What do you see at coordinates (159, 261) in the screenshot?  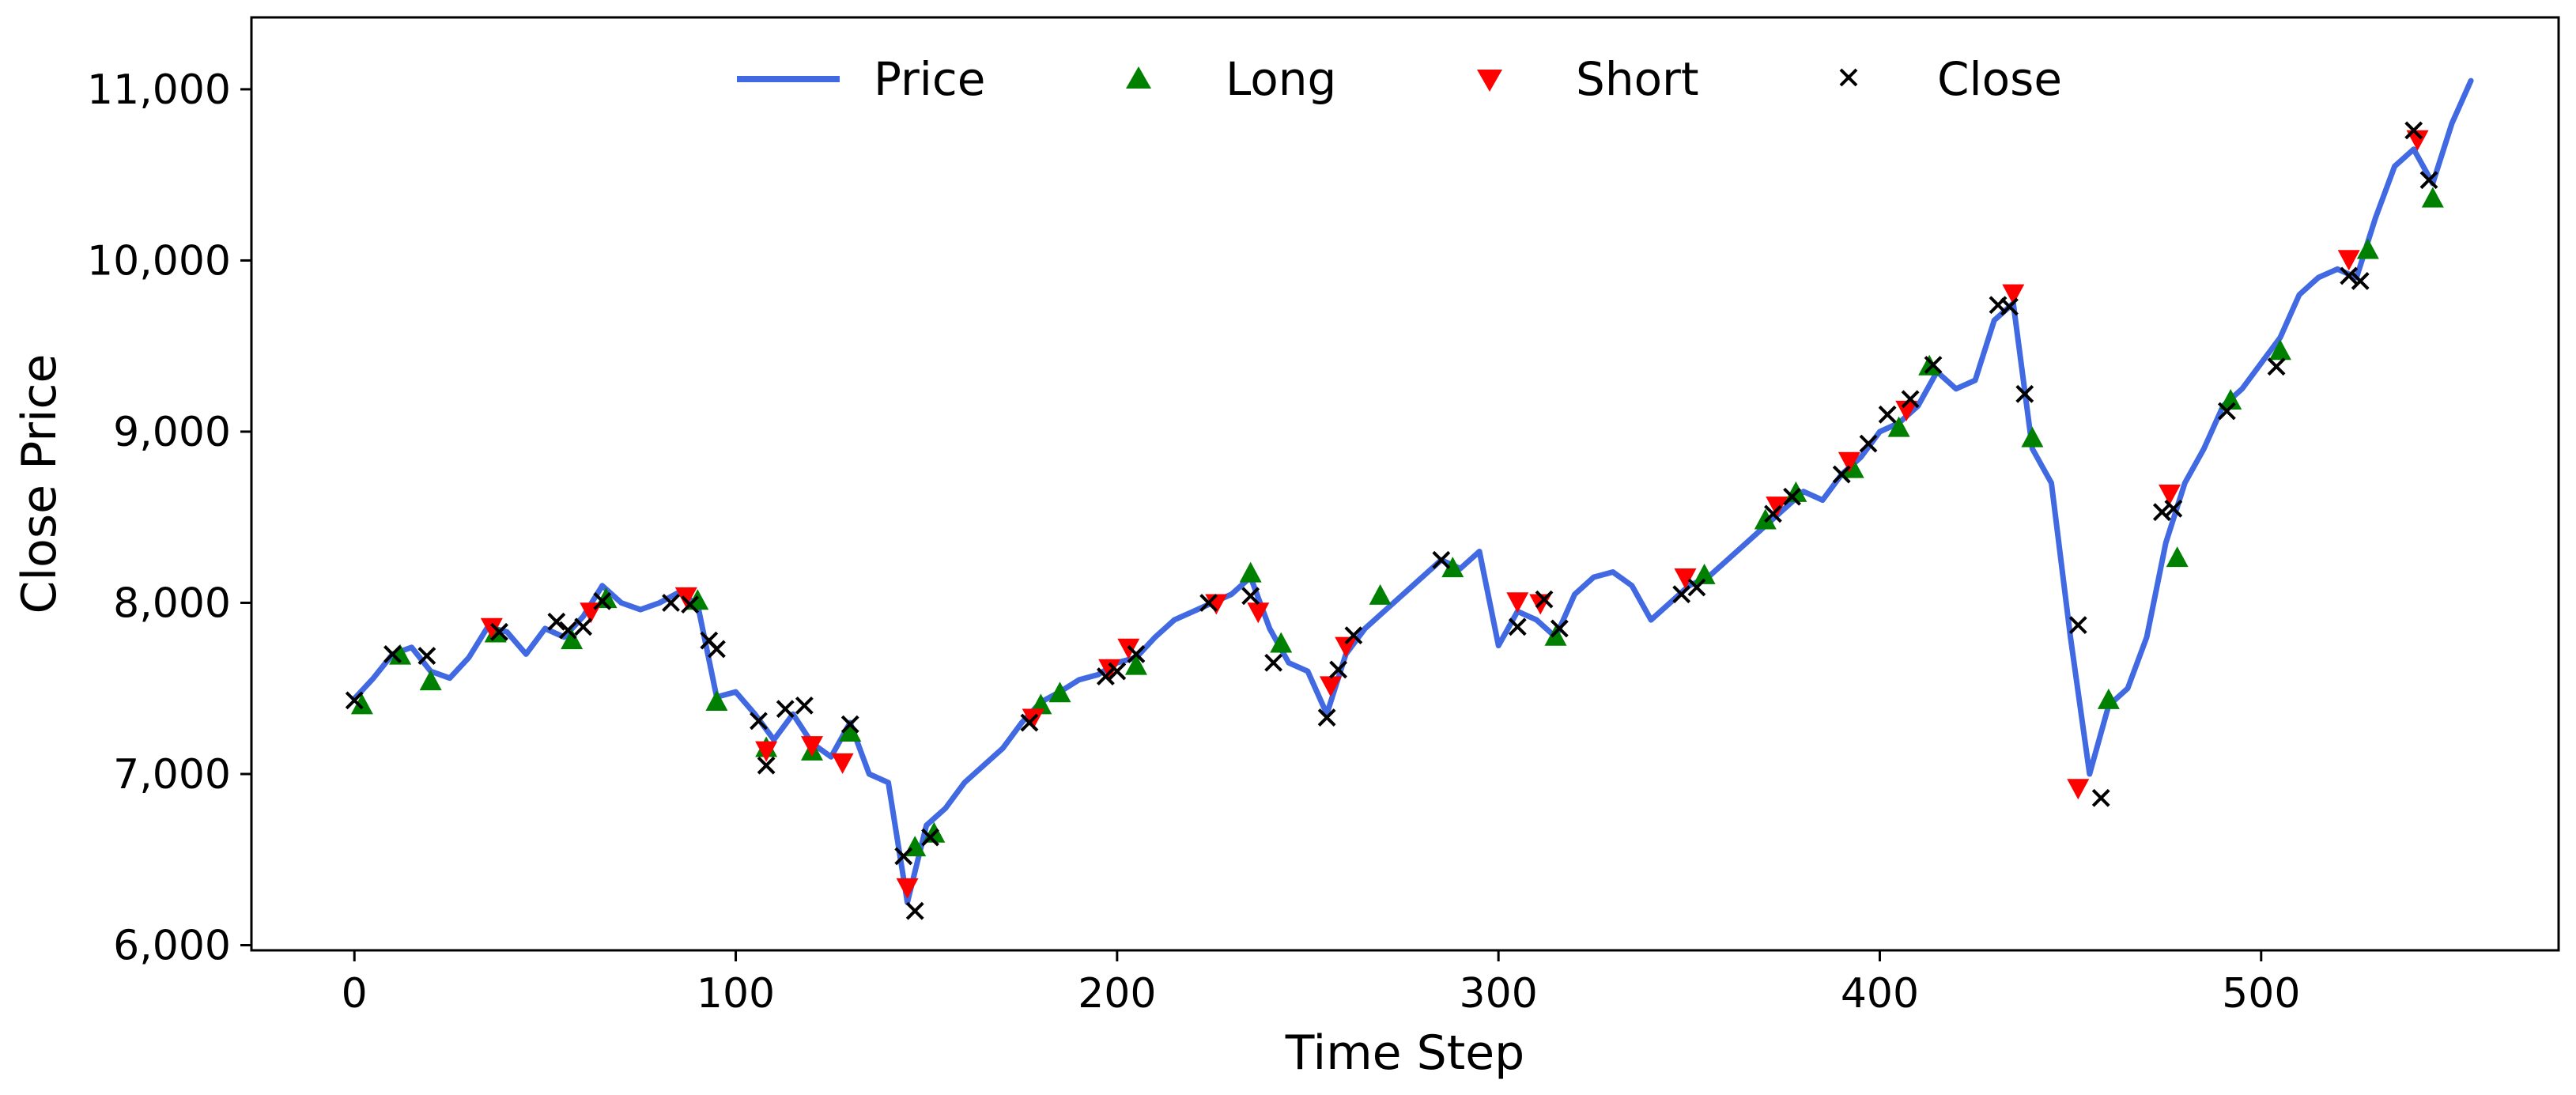 I see `y-tick-label: 10,000` at bounding box center [159, 261].